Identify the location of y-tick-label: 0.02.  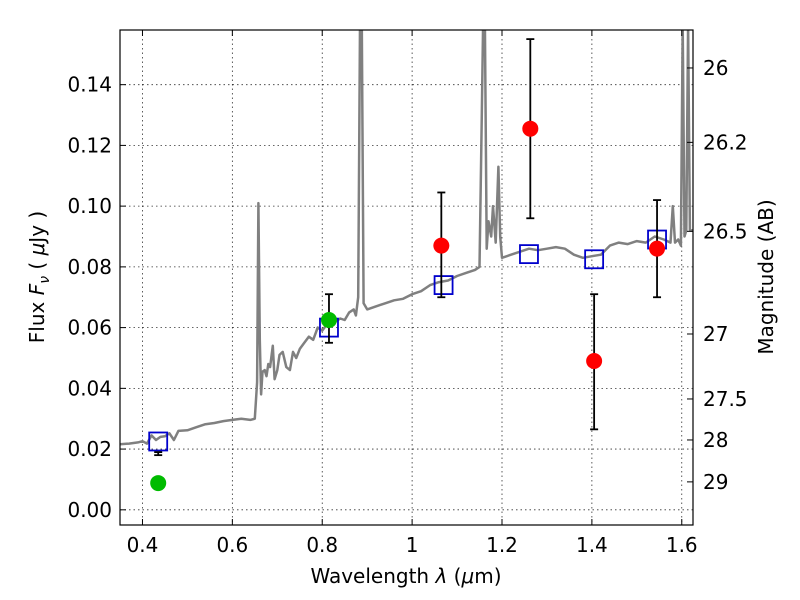
(89, 449).